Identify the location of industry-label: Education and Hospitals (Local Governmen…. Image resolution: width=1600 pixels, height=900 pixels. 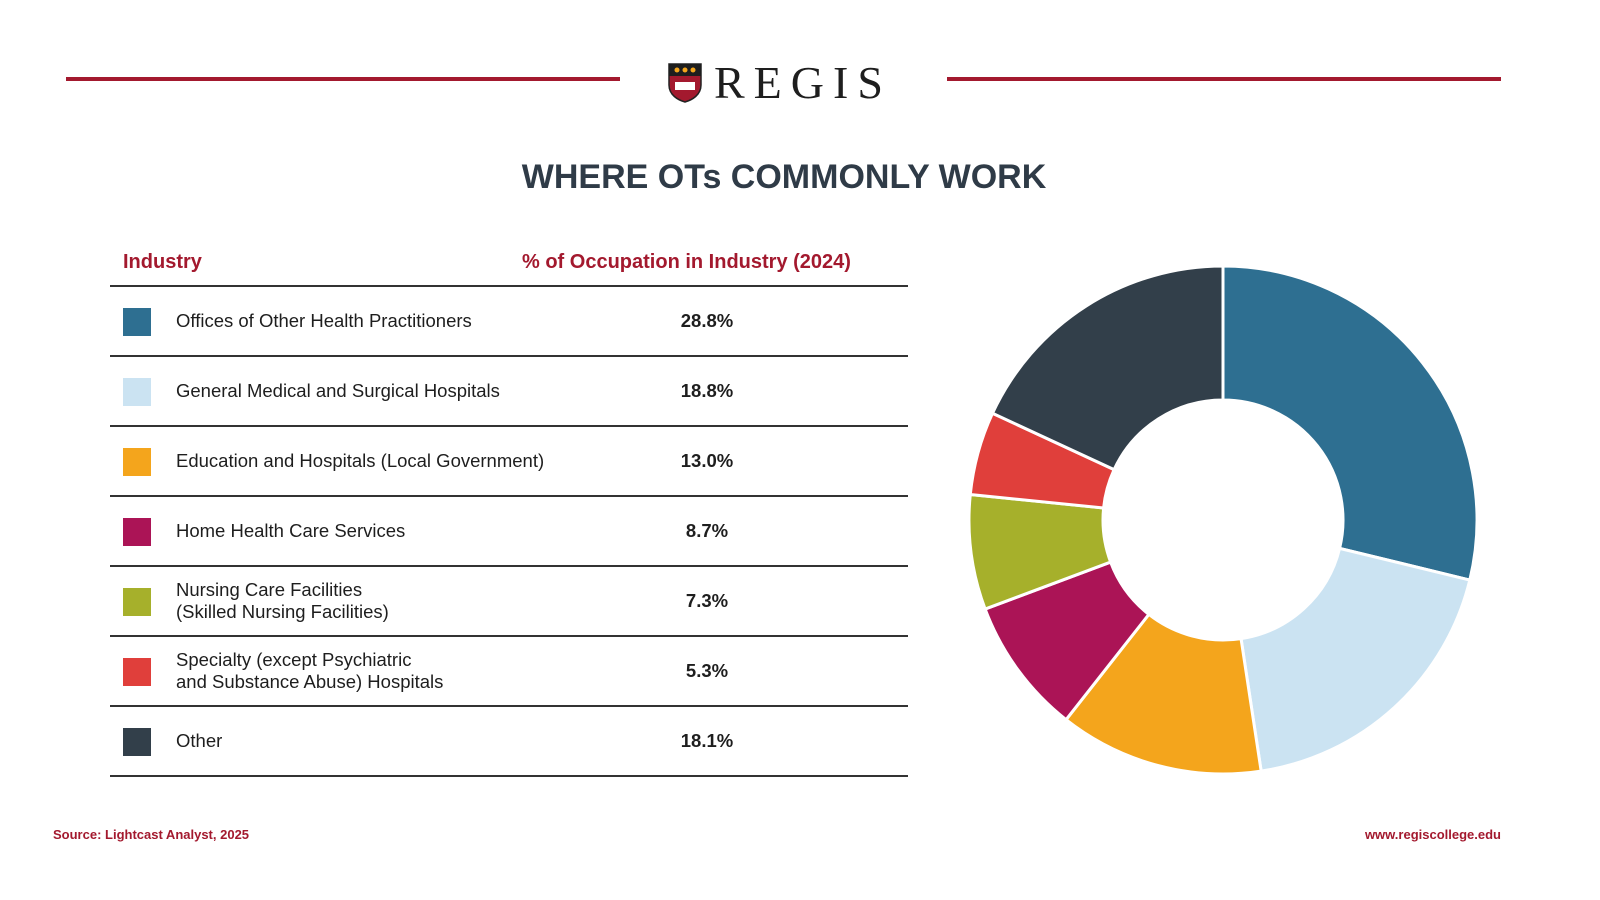
(360, 460).